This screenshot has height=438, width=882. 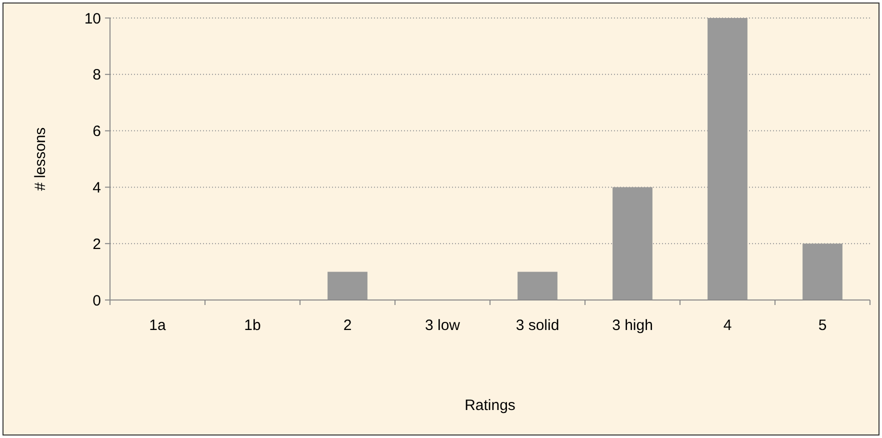 I want to click on x-tick-label: 3 solid, so click(x=538, y=325).